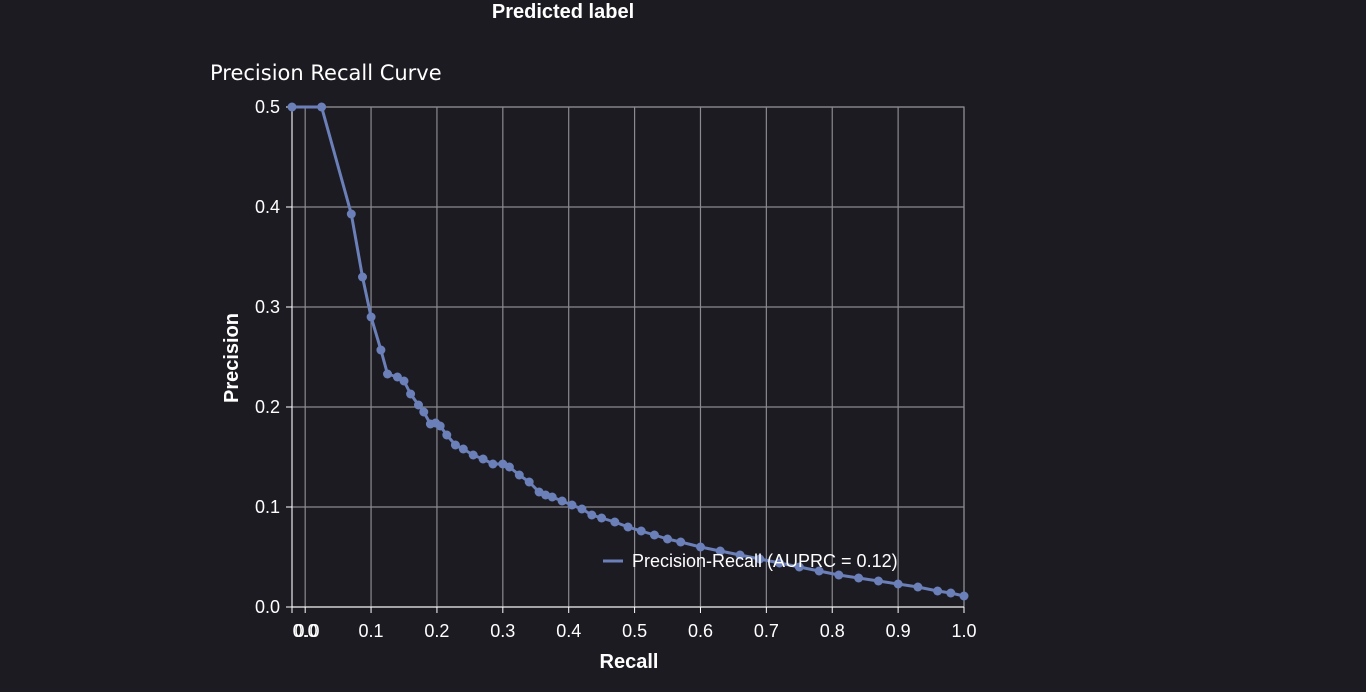  Describe the element at coordinates (700, 631) in the screenshot. I see `x-tick-label: 0.6` at that location.